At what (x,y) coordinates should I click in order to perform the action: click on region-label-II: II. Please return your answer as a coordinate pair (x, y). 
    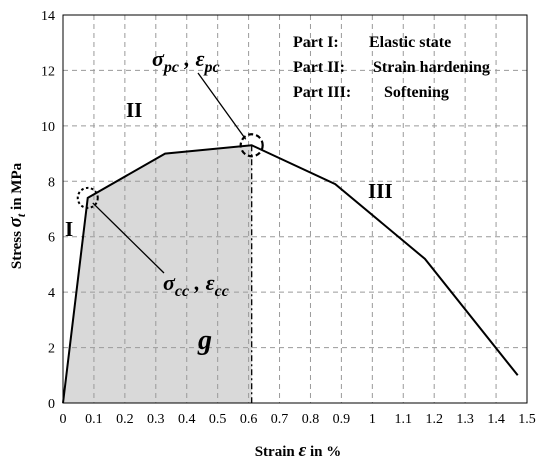
    Looking at the image, I should click on (134, 110).